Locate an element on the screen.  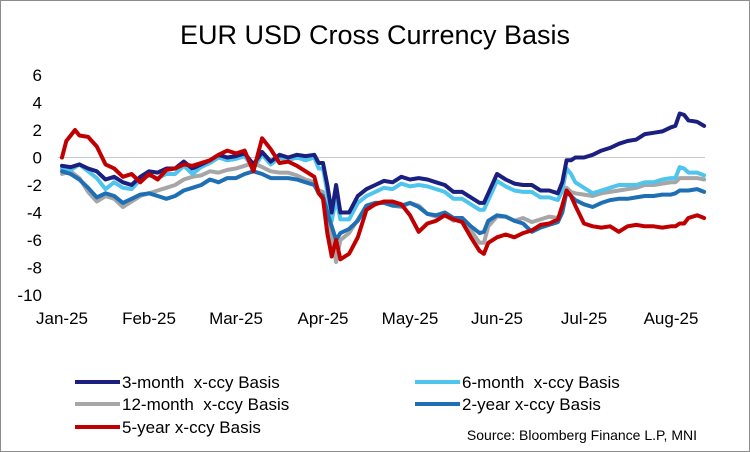
x-tick-label: Feb-25 is located at coordinates (149, 318).